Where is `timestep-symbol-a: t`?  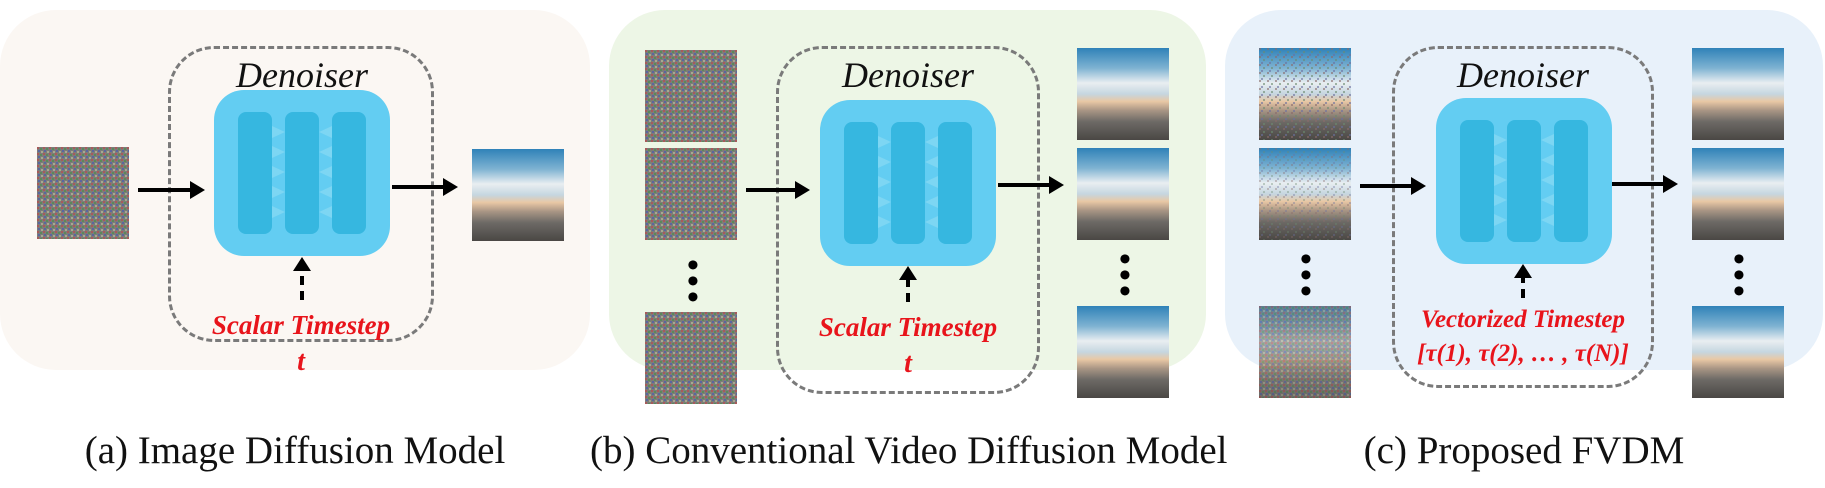
timestep-symbol-a: t is located at coordinates (301, 361).